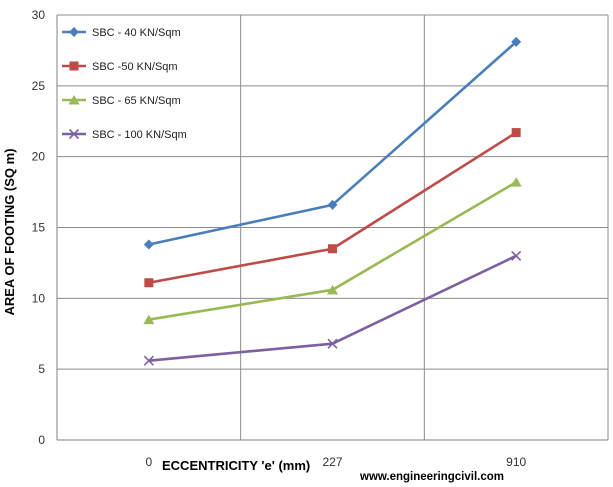 The width and height of the screenshot is (613, 487). Describe the element at coordinates (332, 462) in the screenshot. I see `x-tick-label: 227` at that location.